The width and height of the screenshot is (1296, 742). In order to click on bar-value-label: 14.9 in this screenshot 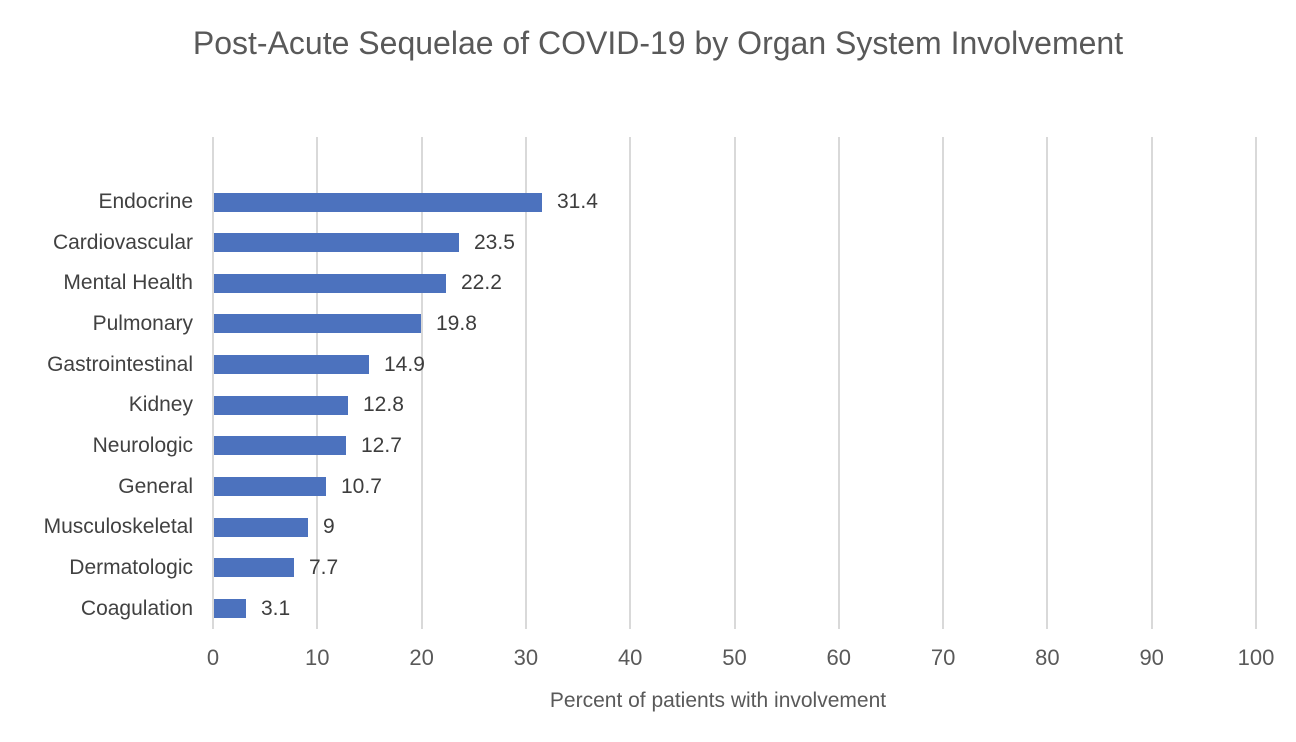, I will do `click(404, 364)`.